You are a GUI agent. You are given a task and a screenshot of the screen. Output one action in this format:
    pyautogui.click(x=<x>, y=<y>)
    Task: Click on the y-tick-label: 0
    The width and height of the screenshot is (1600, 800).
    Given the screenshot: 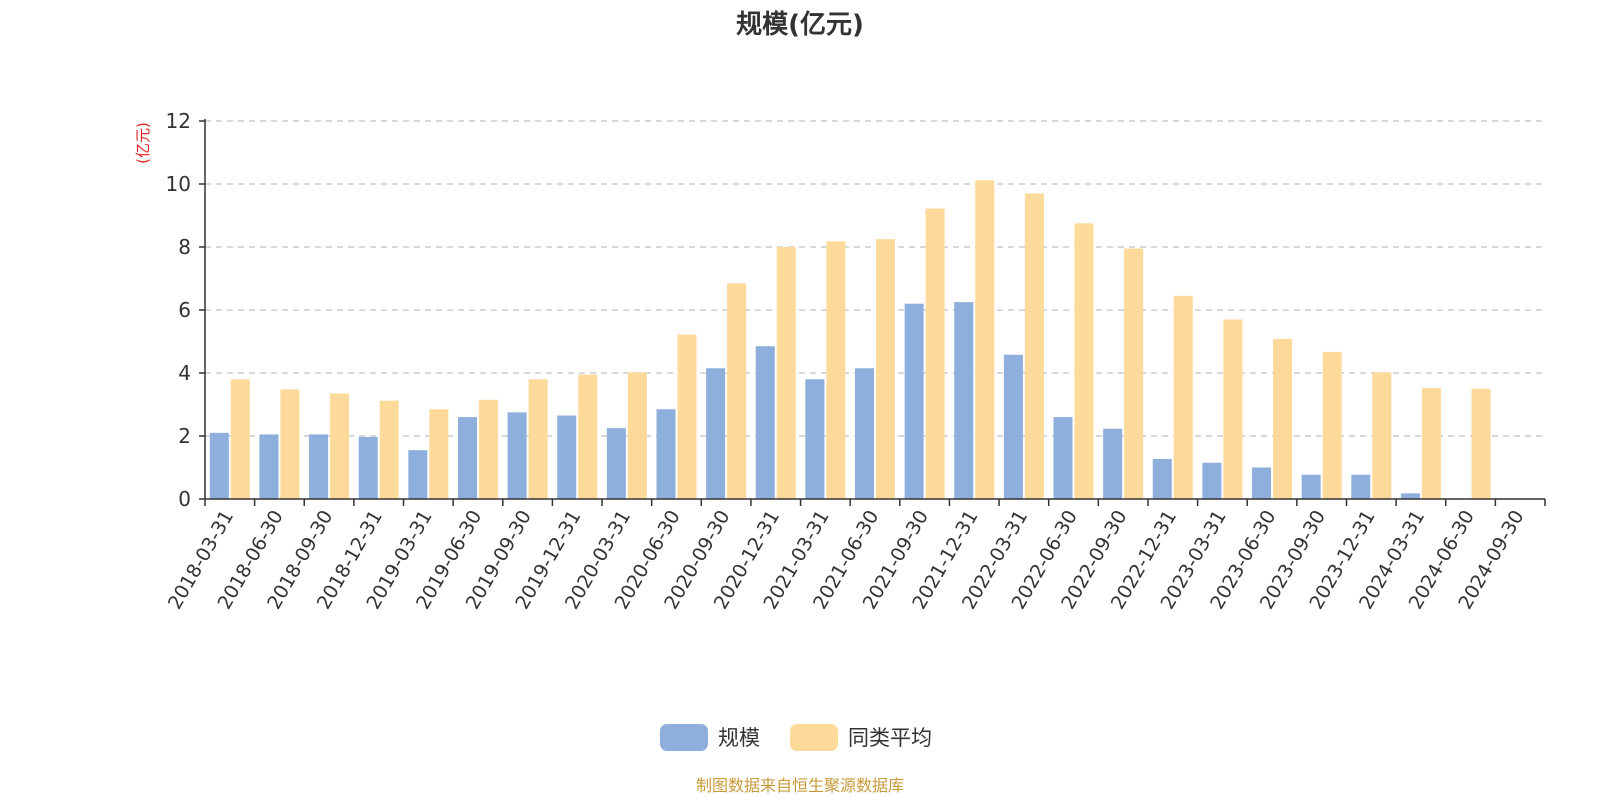 What is the action you would take?
    pyautogui.click(x=184, y=499)
    